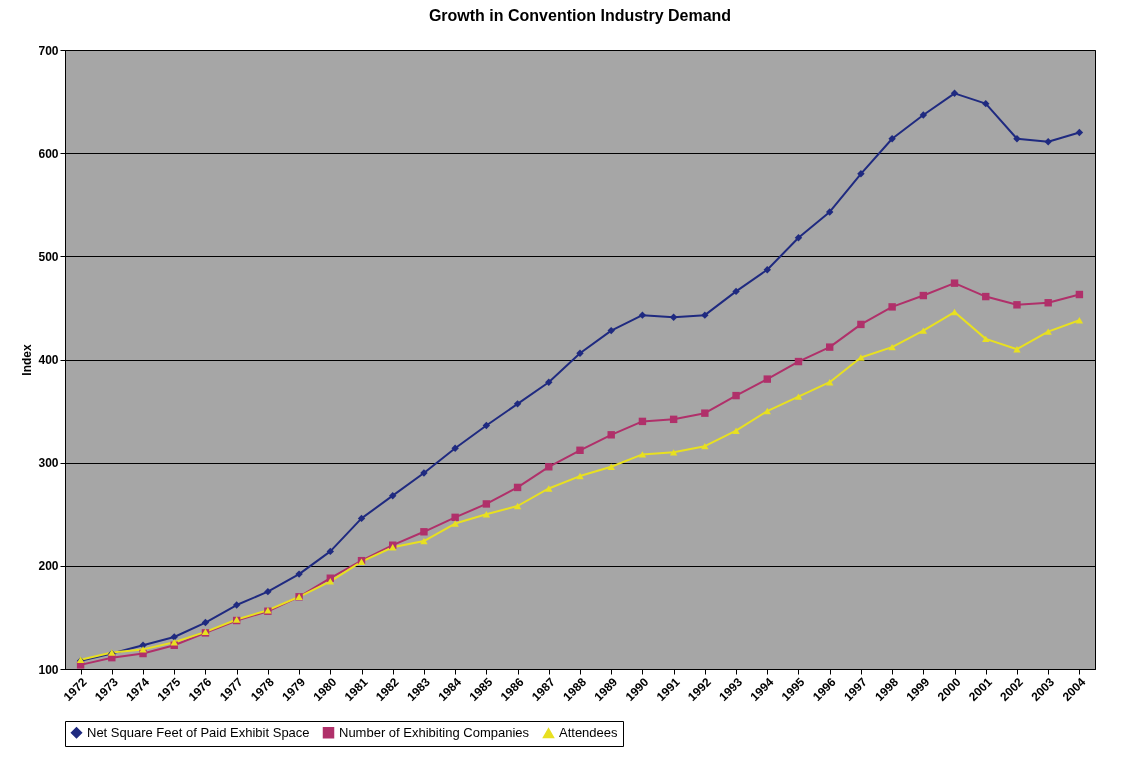 This screenshot has height=770, width=1123. I want to click on legend-label: Number of Exhibiting Companies, so click(434, 732).